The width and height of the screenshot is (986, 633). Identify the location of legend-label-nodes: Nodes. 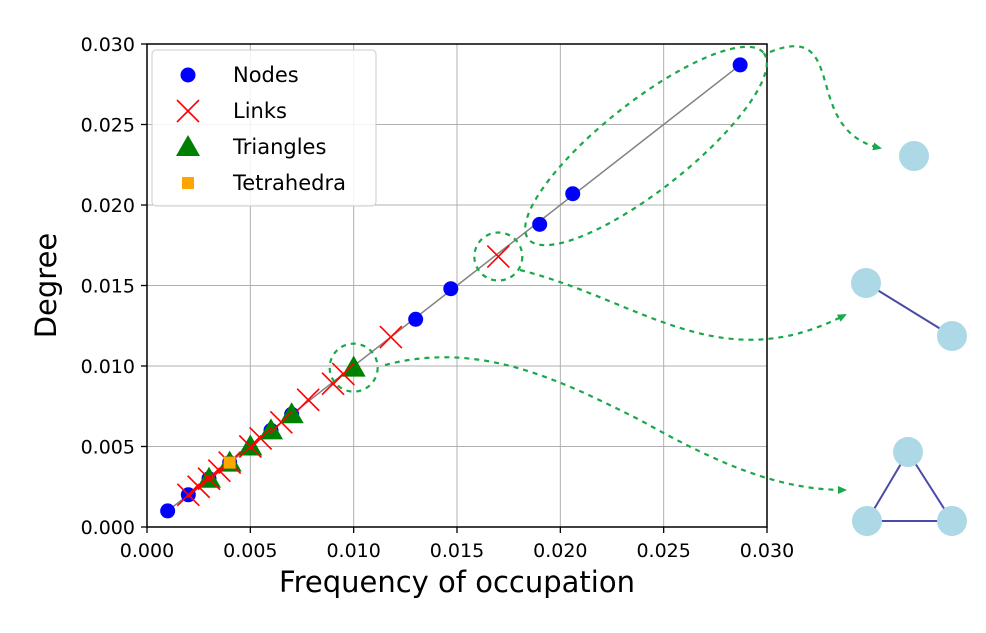
(266, 75).